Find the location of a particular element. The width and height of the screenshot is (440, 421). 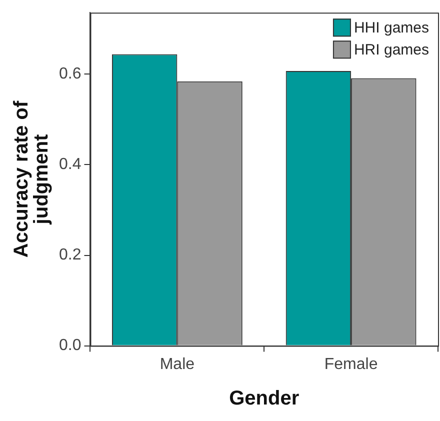

x-axis-title: Gender is located at coordinates (264, 399).